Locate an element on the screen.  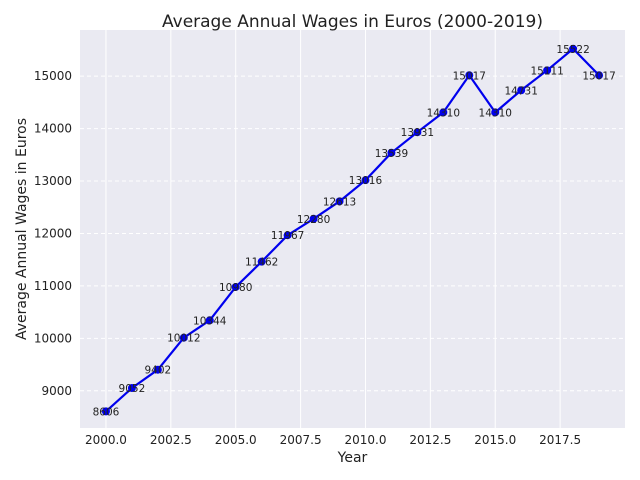
data-label: 13539 is located at coordinates (391, 154).